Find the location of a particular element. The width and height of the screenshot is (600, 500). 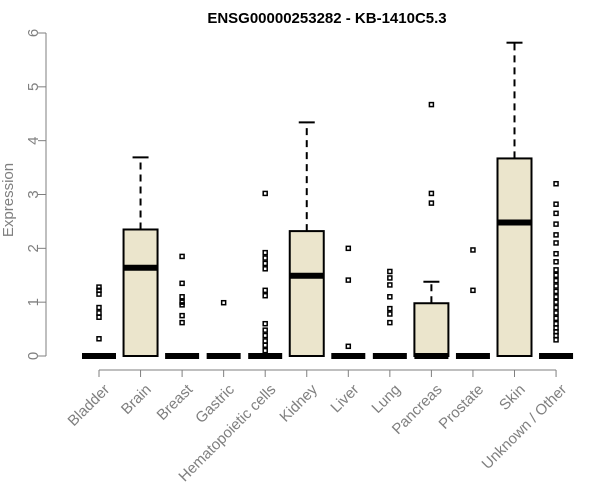

y-tick-label: 2 is located at coordinates (33, 248).